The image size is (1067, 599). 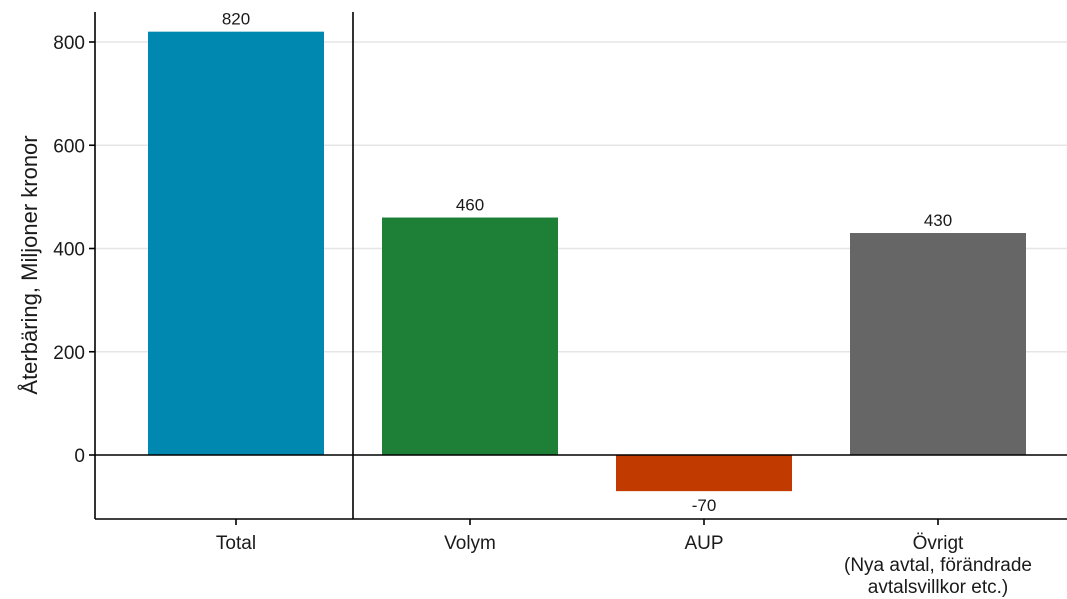 I want to click on y-tick-label: 400, so click(x=69, y=250).